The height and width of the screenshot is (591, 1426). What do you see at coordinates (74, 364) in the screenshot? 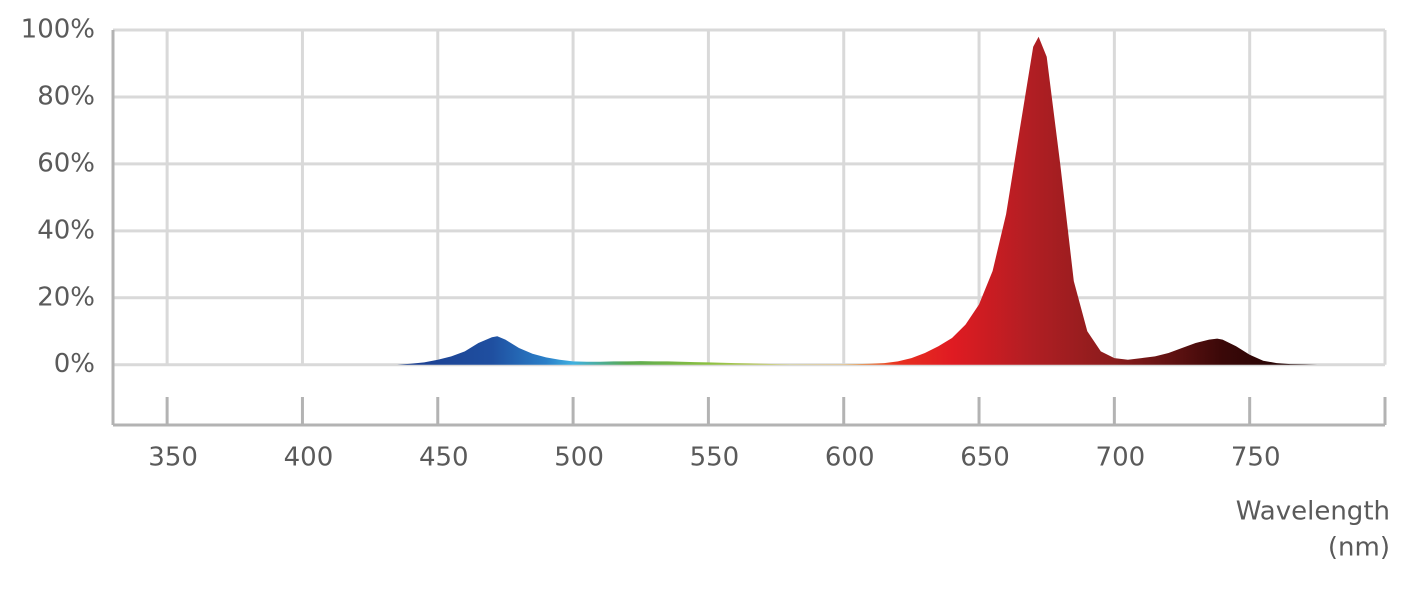
I see `y-tick-label: 0%` at bounding box center [74, 364].